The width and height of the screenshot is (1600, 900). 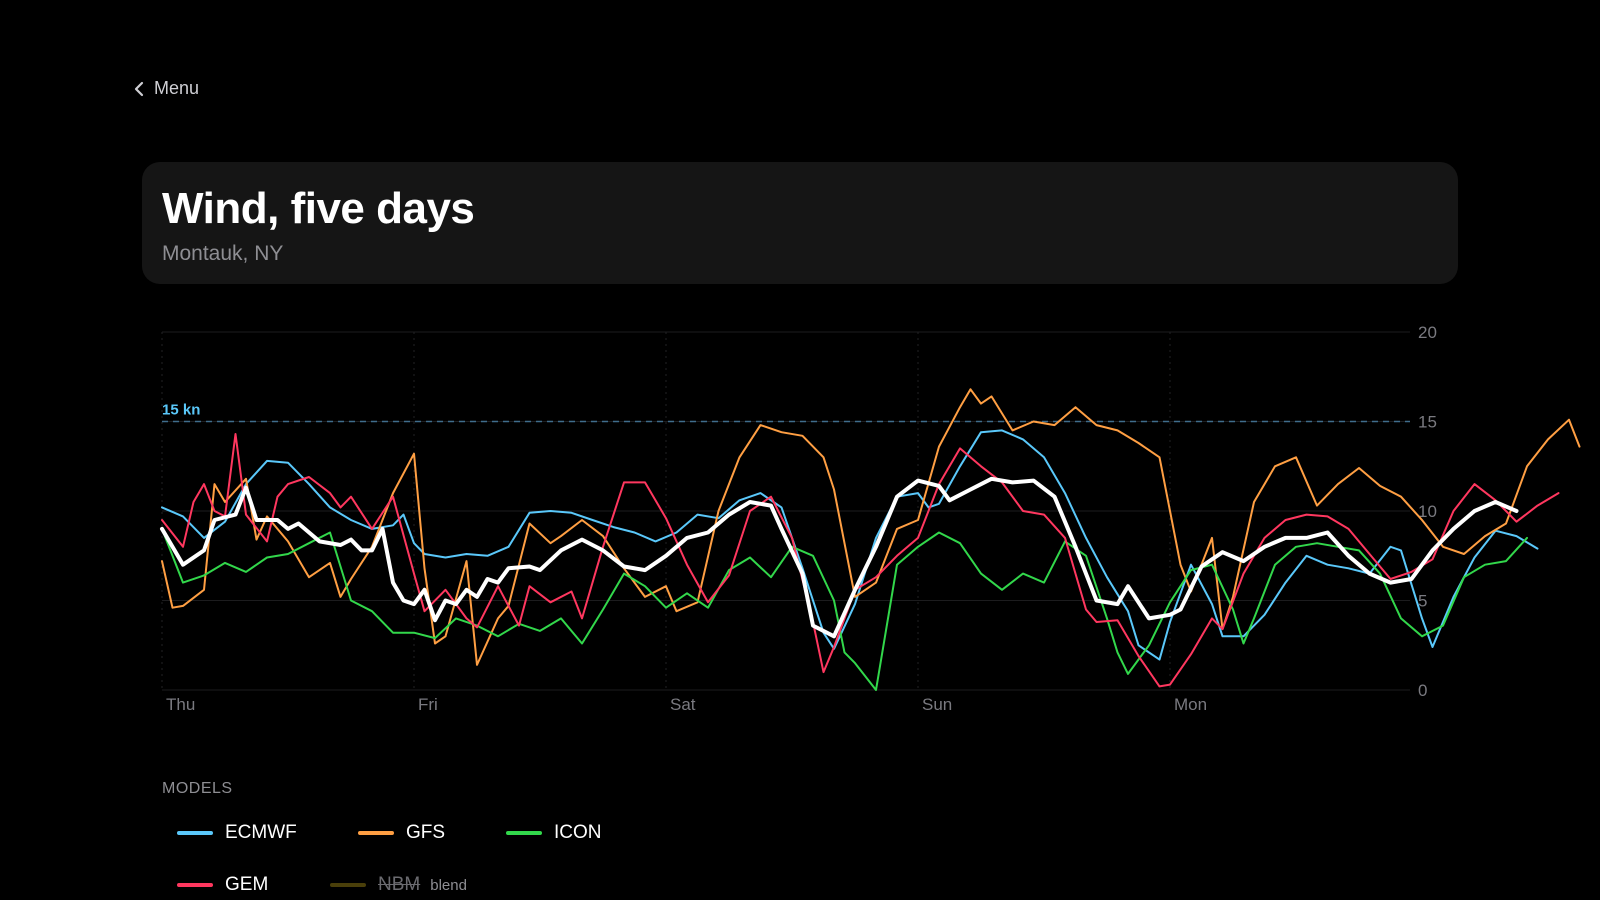 What do you see at coordinates (181, 410) in the screenshot?
I see `threshold-label: 15 kn` at bounding box center [181, 410].